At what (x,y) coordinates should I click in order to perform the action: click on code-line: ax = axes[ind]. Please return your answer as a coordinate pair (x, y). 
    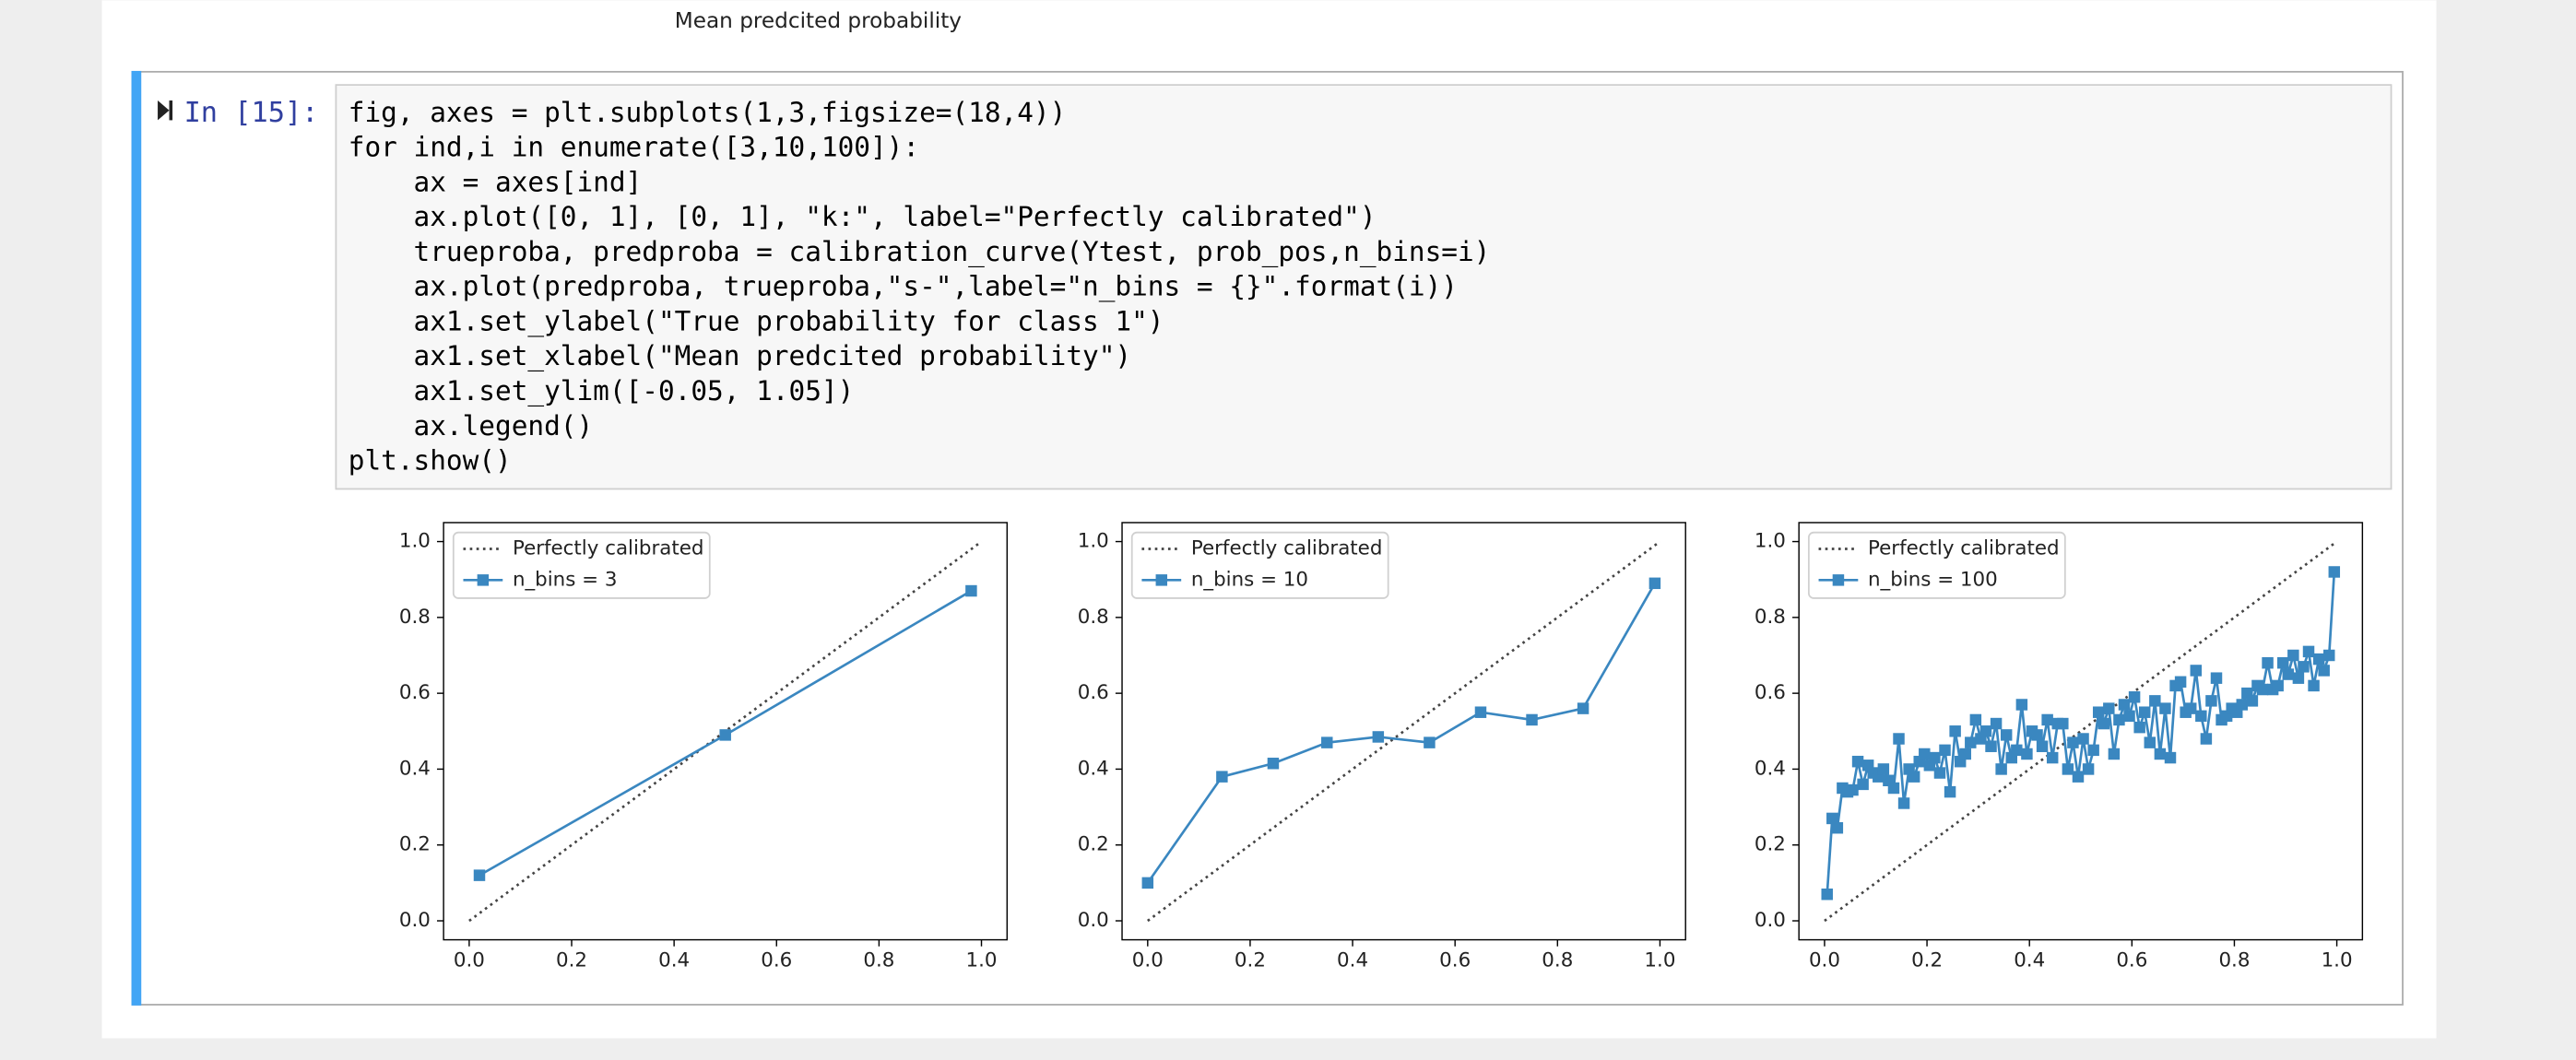
    Looking at the image, I should click on (496, 182).